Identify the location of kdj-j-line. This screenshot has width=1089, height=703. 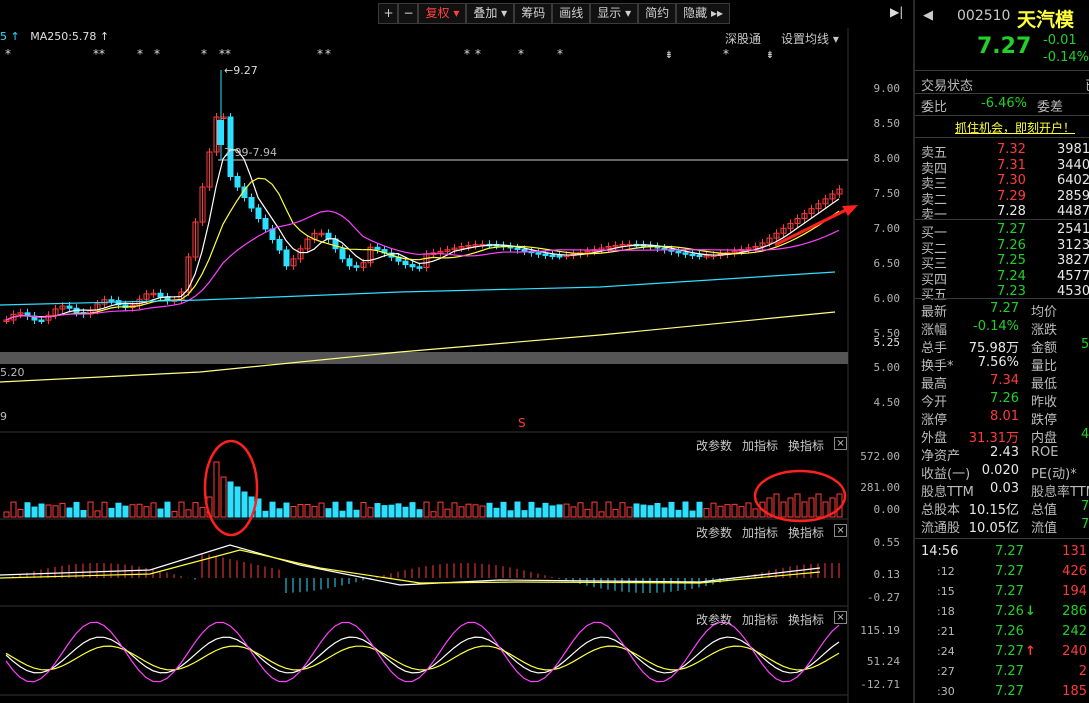
(422, 652).